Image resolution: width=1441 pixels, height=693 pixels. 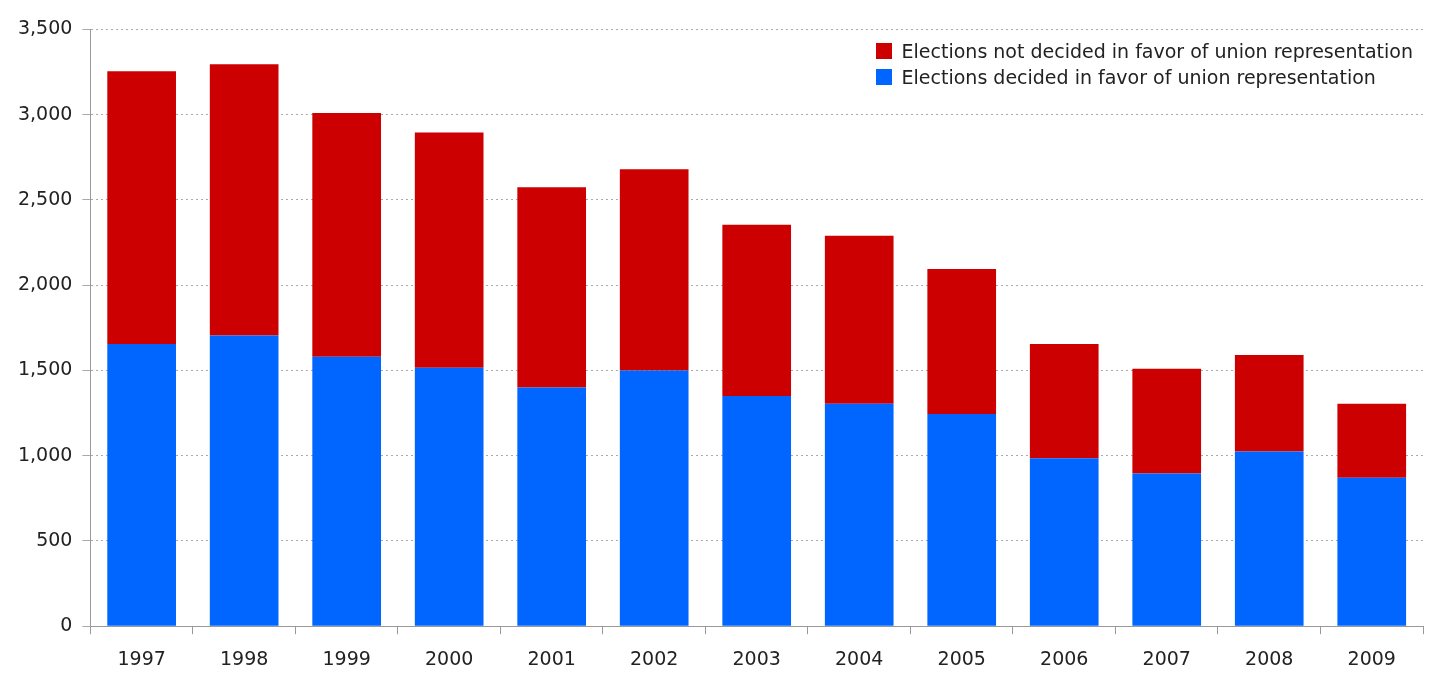 What do you see at coordinates (1166, 657) in the screenshot?
I see `x-tick-label: 2007` at bounding box center [1166, 657].